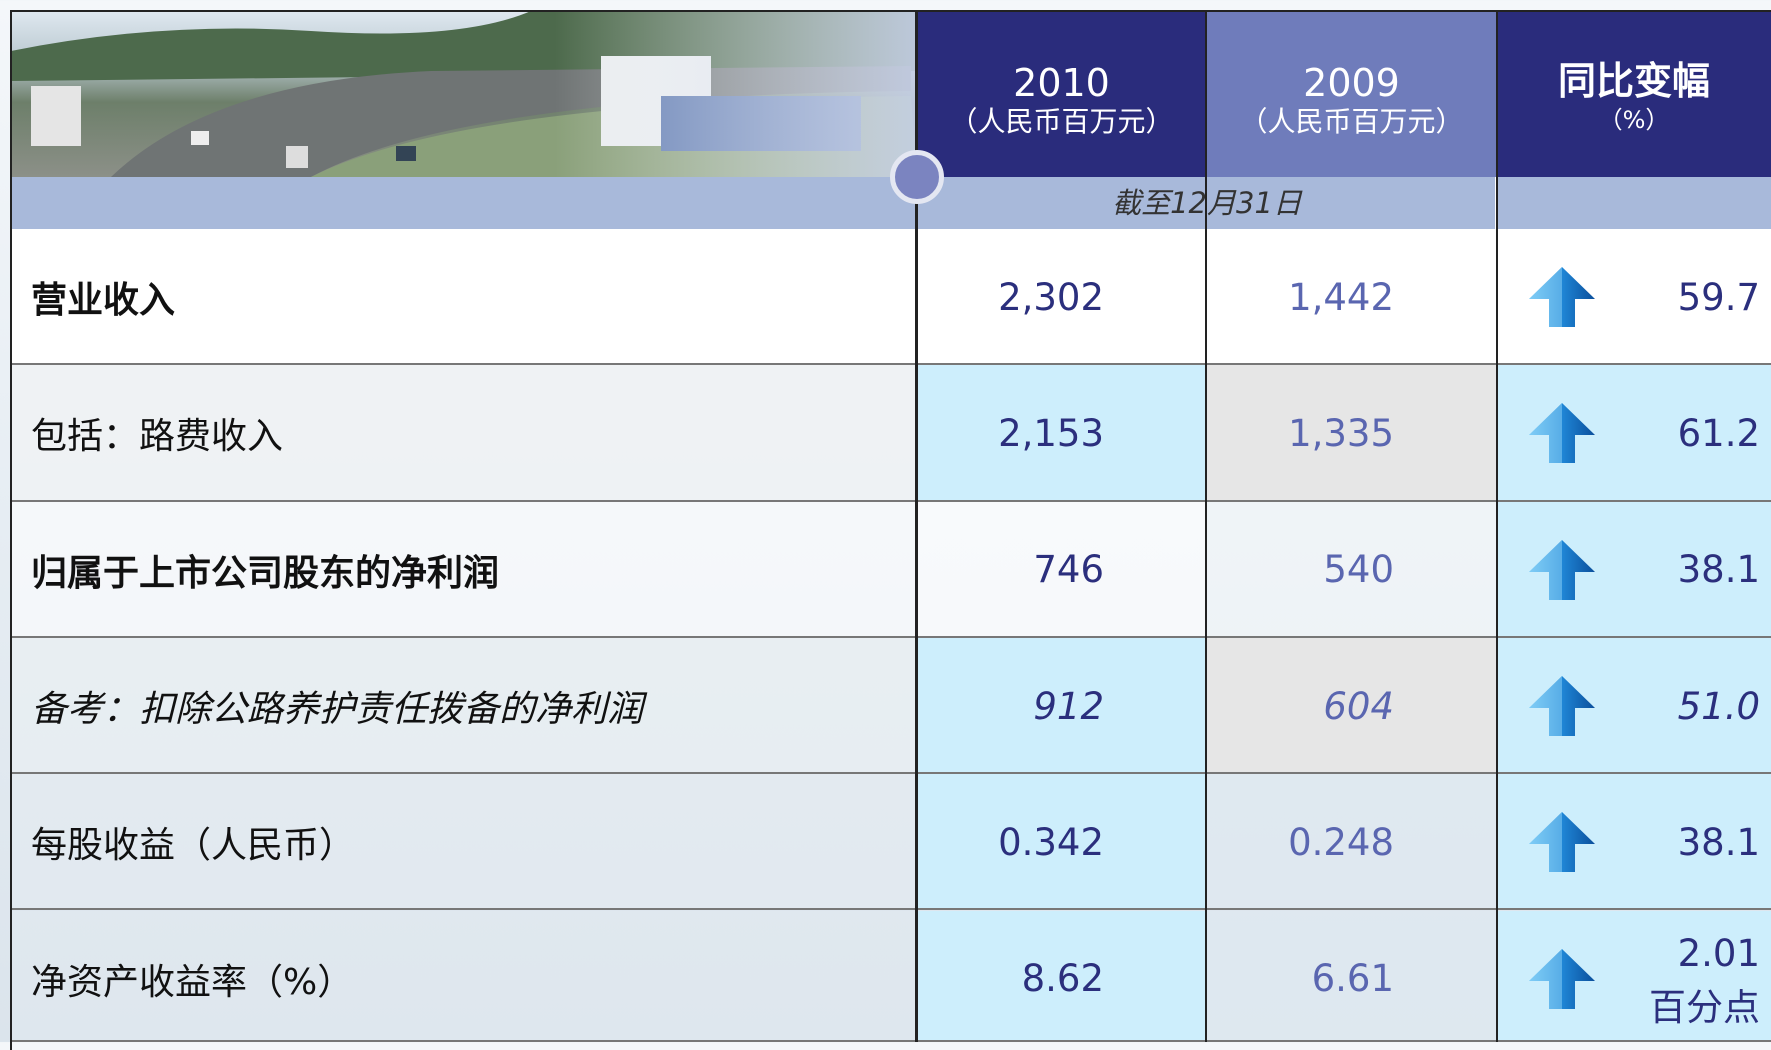 This screenshot has width=1771, height=1050. What do you see at coordinates (1062, 979) in the screenshot?
I see `value-2010: 8.62` at bounding box center [1062, 979].